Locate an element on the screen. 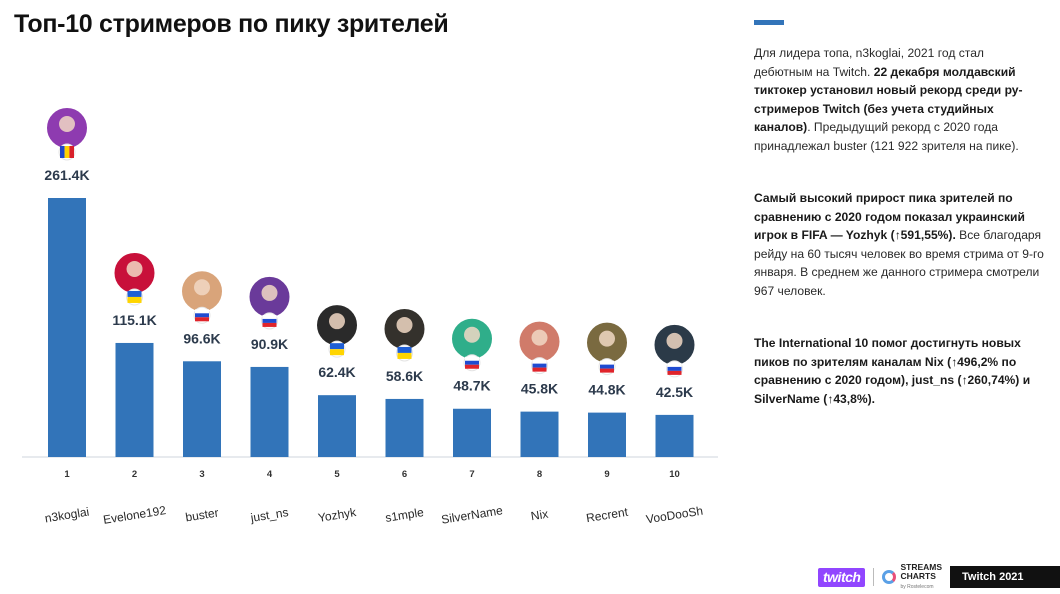 The width and height of the screenshot is (1060, 594). value-label-9: 44.8K is located at coordinates (606, 390).